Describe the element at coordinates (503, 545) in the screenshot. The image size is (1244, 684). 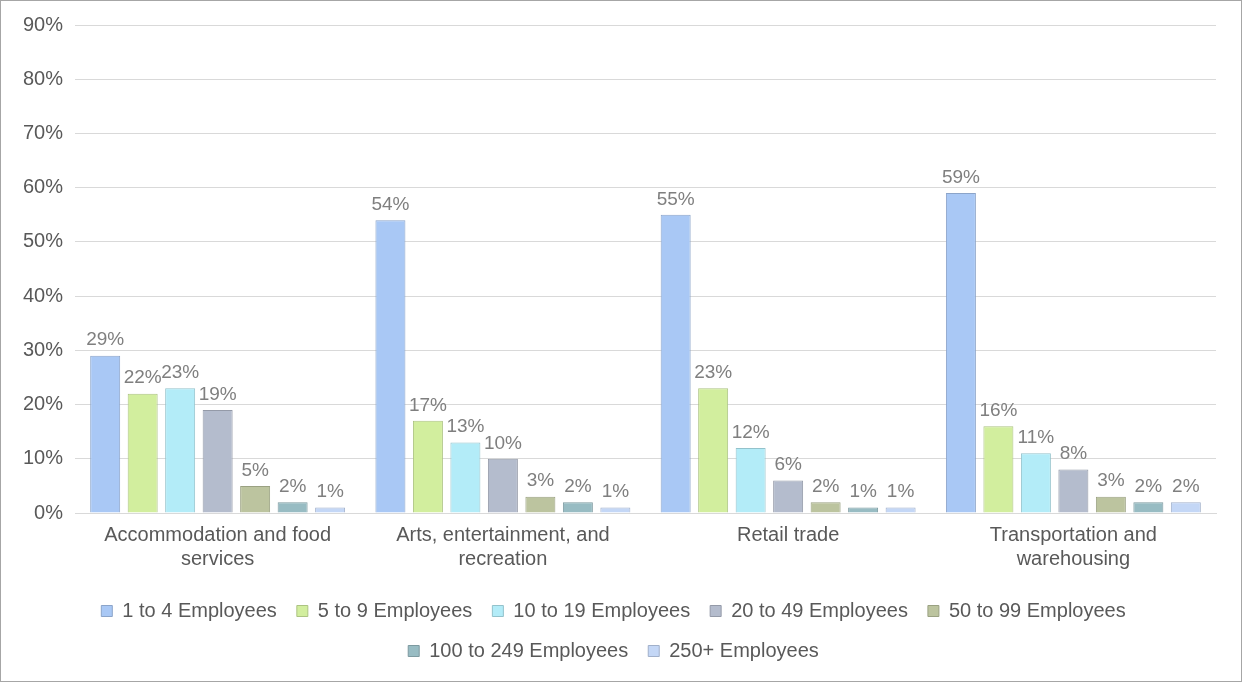
I see `x-tick-label: Arts, entertainment, and recreation` at that location.